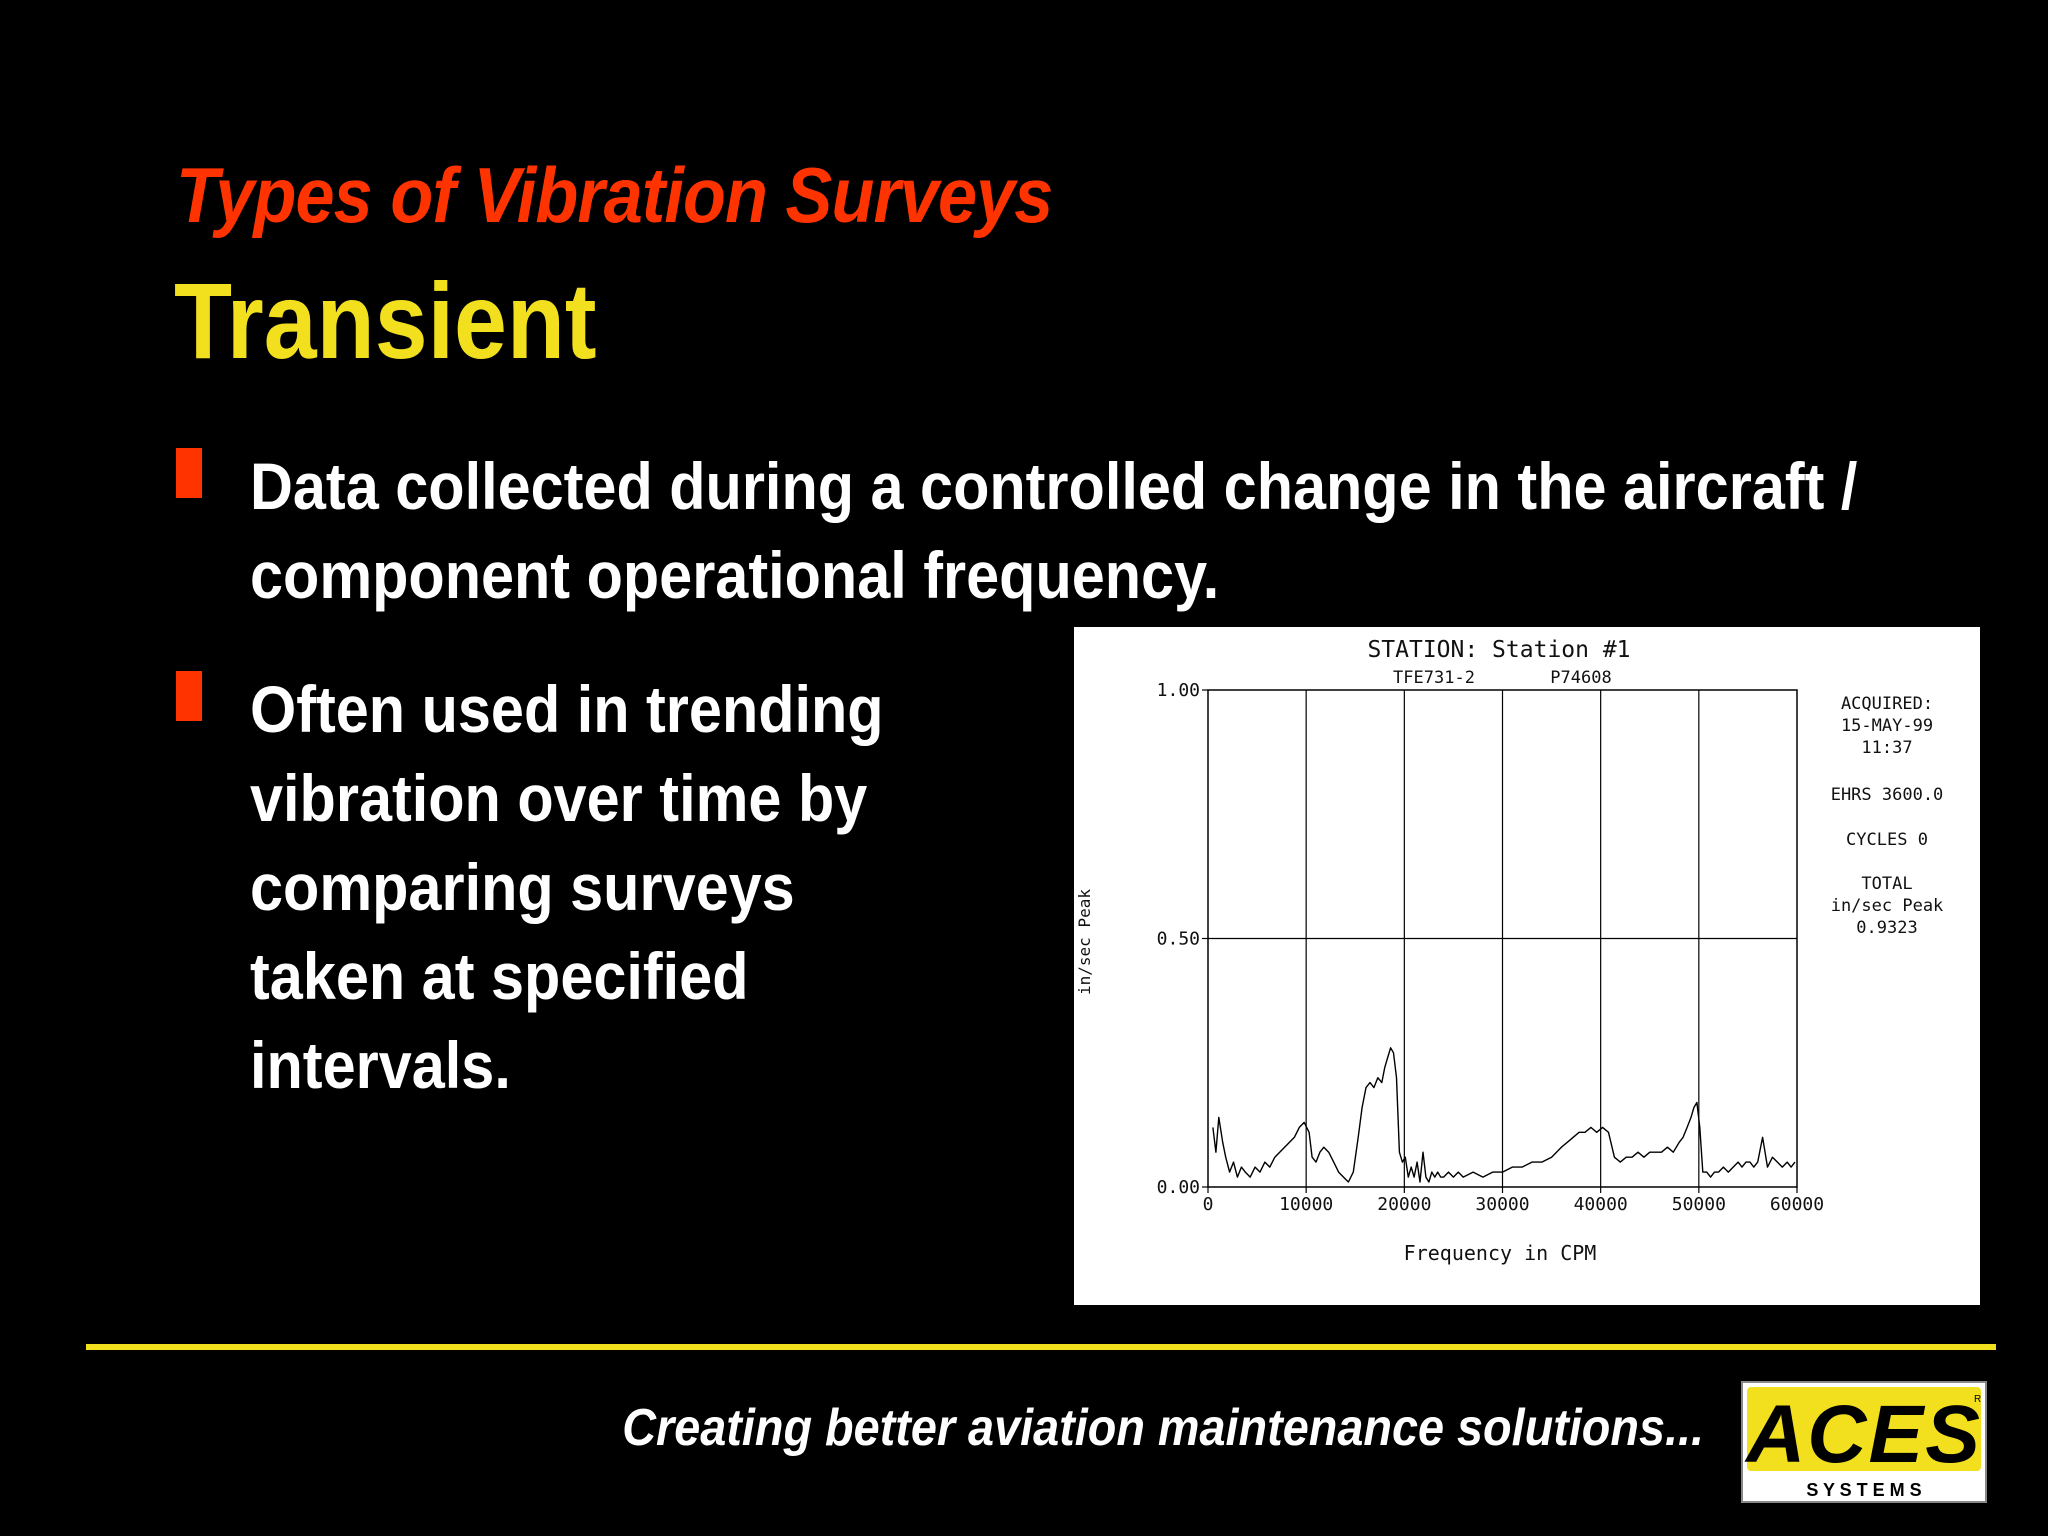 The image size is (2048, 1536). Describe the element at coordinates (1887, 726) in the screenshot. I see `chart-annotation: 15-MAY-99` at that location.